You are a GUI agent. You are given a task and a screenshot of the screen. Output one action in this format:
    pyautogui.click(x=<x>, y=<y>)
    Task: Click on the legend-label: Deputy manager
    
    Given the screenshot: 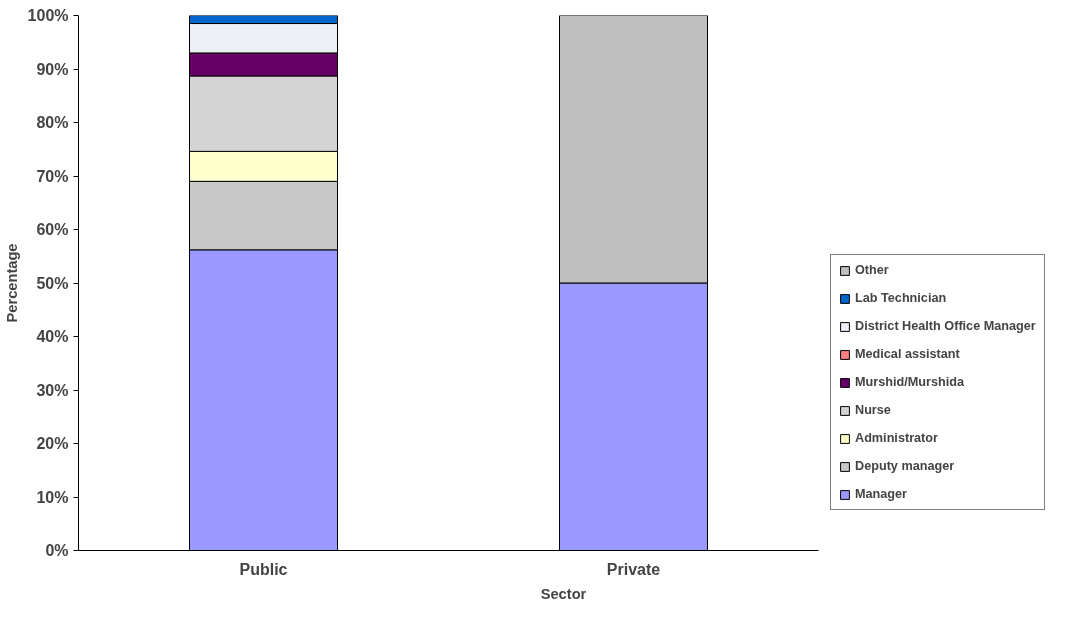 What is the action you would take?
    pyautogui.click(x=905, y=466)
    